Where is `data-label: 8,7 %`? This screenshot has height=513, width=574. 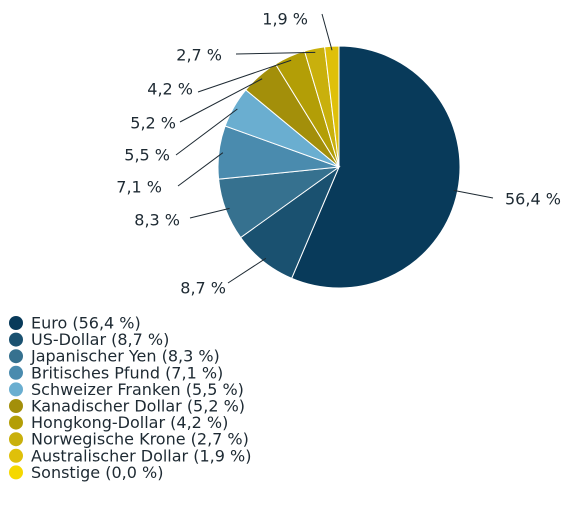
data-label: 8,7 % is located at coordinates (203, 288).